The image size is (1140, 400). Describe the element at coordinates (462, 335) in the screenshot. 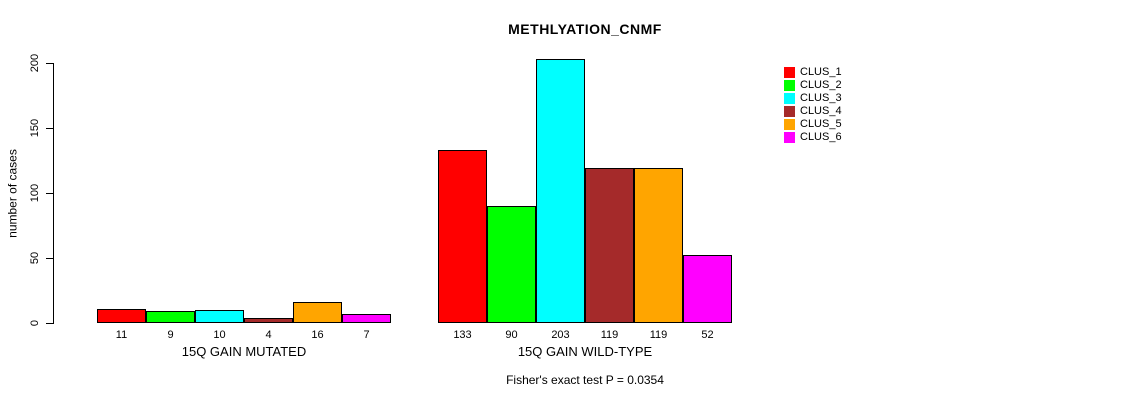

I see `bar-value-clus_1-group2: 133` at that location.